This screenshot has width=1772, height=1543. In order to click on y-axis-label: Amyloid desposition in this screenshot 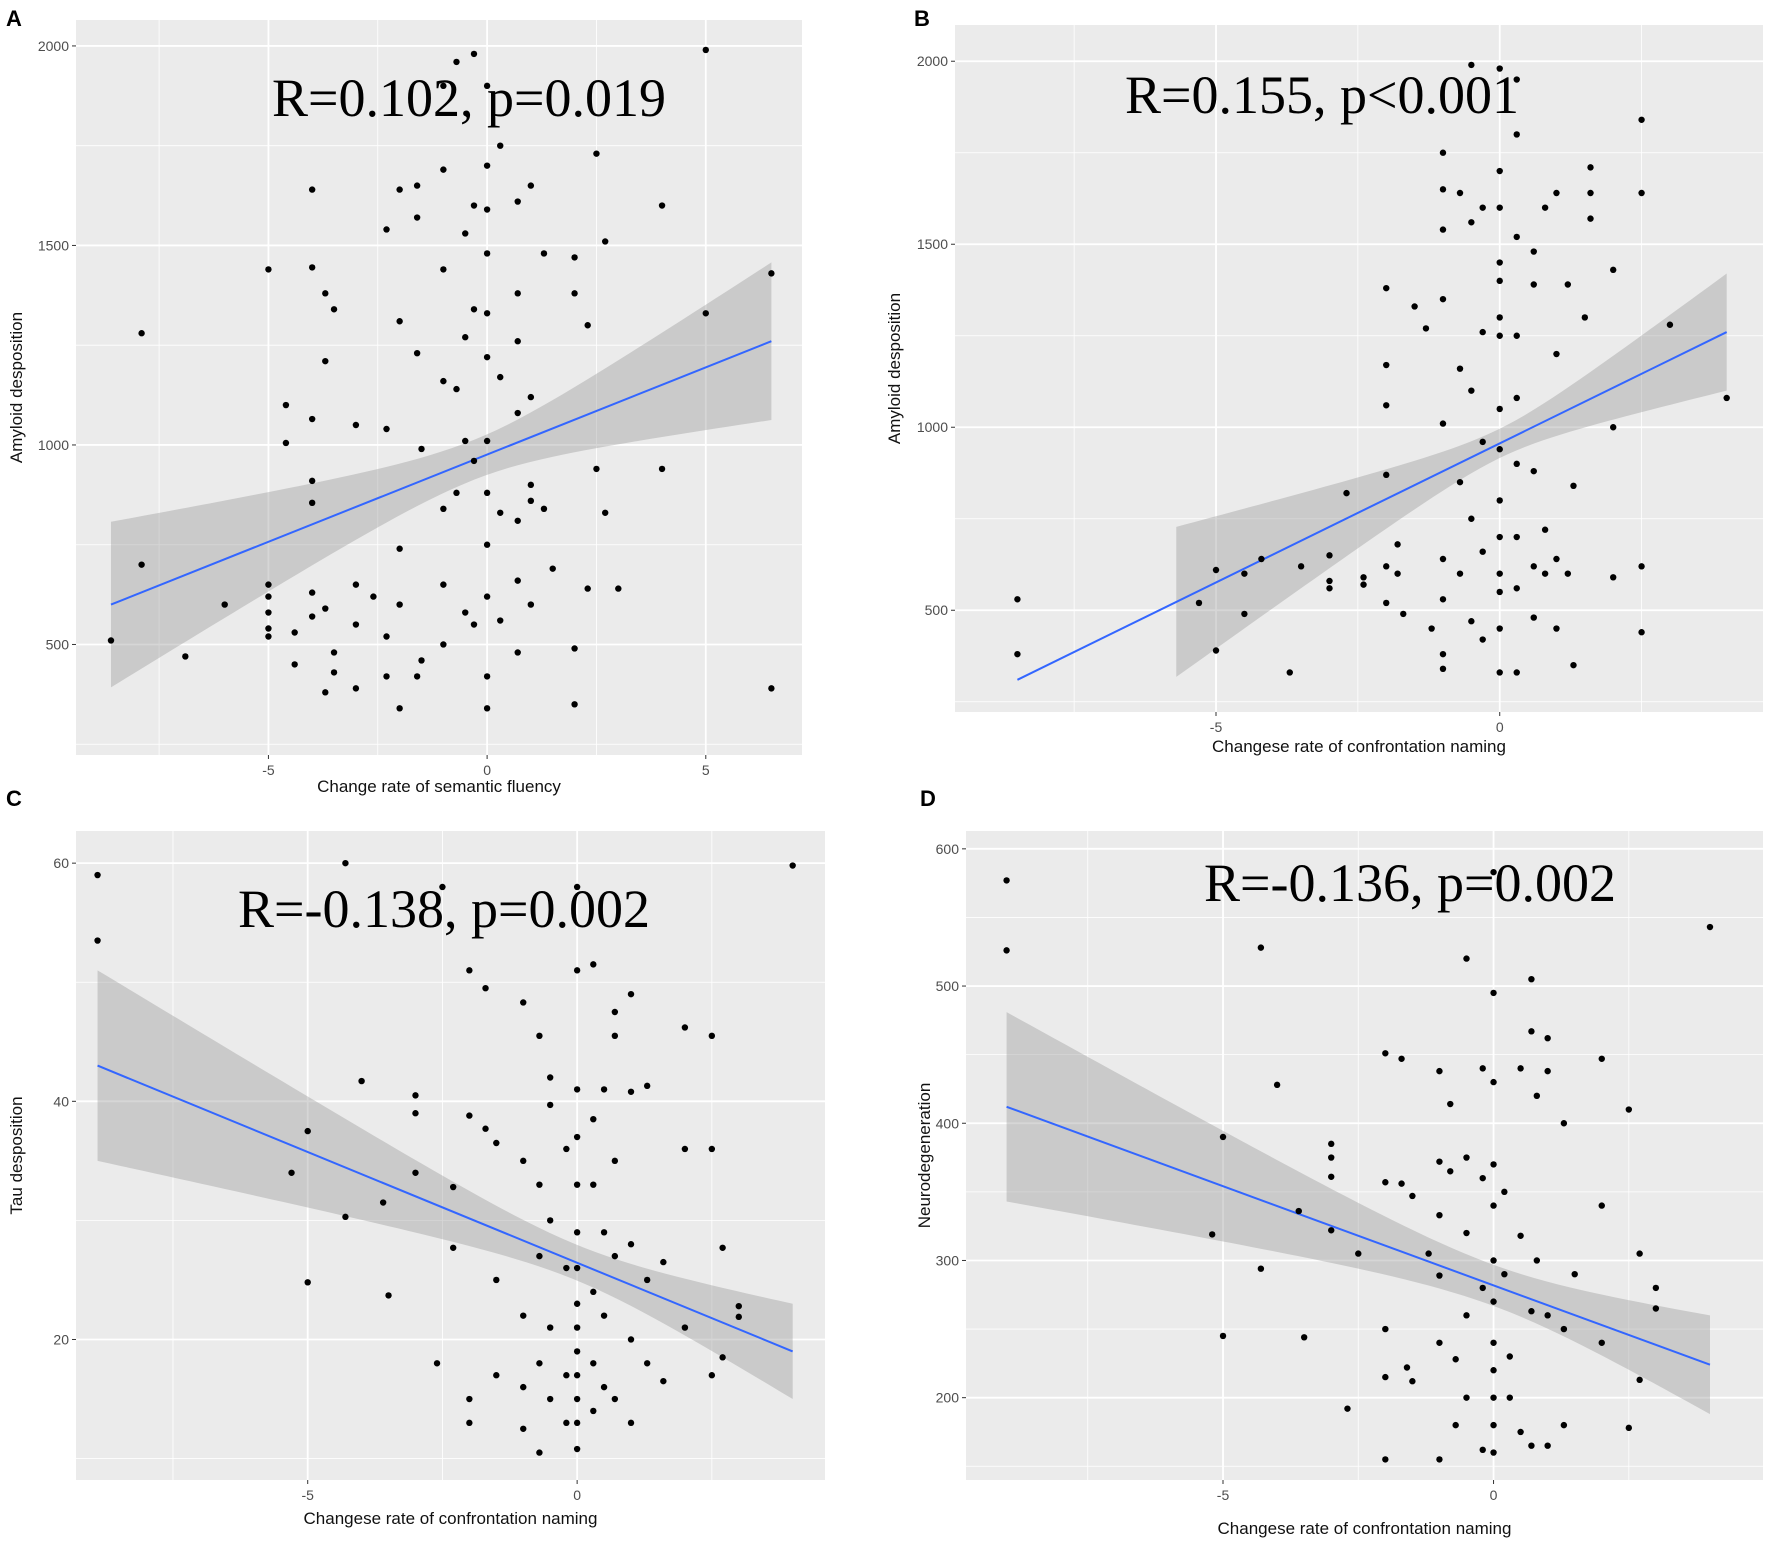, I will do `click(16, 387)`.